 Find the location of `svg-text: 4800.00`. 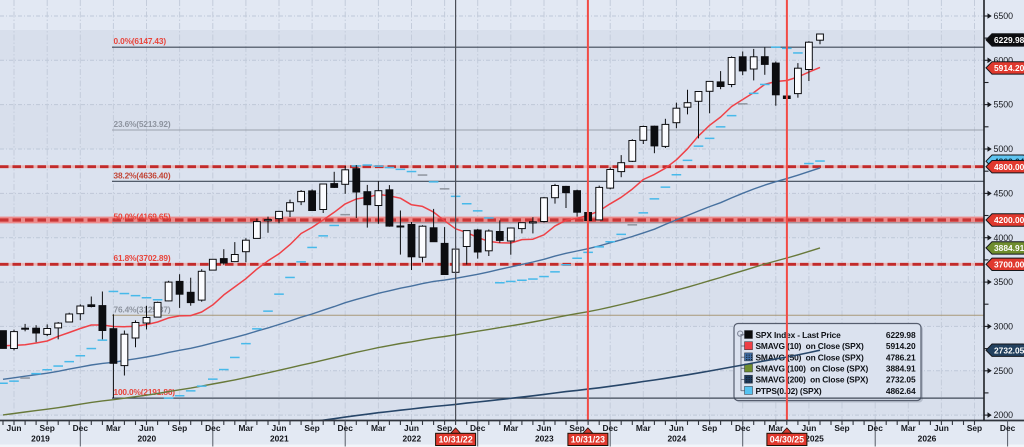

svg-text: 4800.00 is located at coordinates (1009, 167).